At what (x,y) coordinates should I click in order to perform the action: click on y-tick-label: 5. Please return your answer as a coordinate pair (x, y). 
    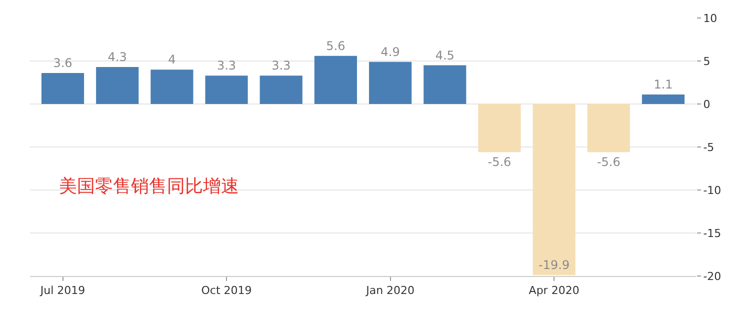
    Looking at the image, I should click on (706, 61).